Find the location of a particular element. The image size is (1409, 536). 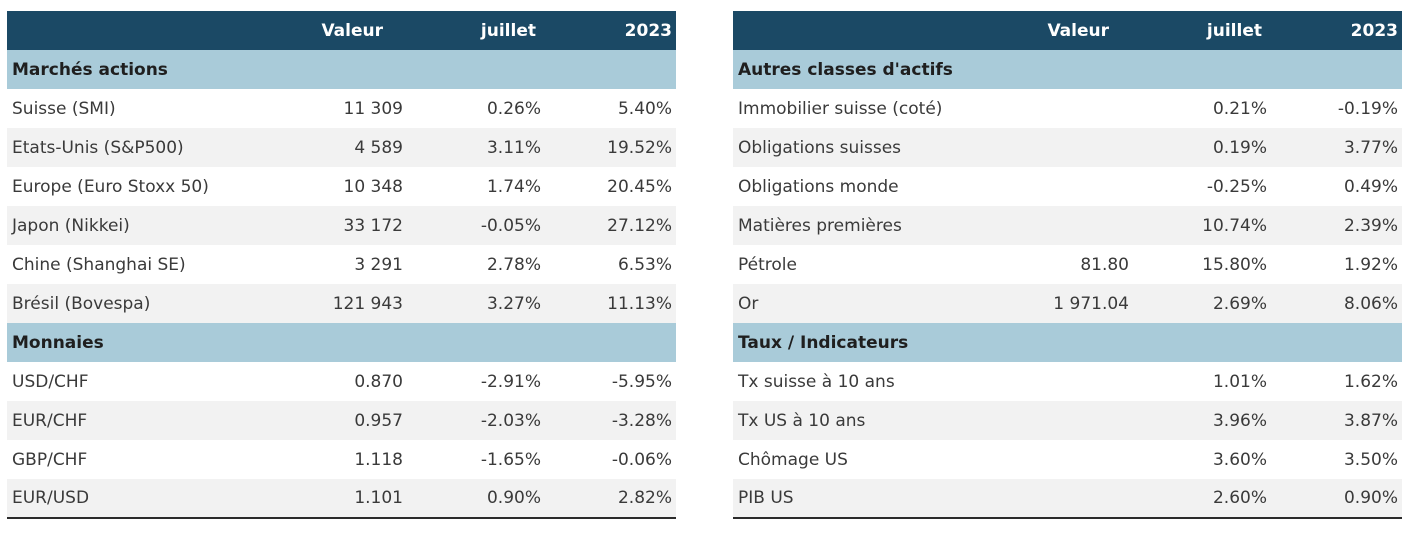

table-row: Pétrole 81.80 15.80% 1.92% is located at coordinates (1067, 264).